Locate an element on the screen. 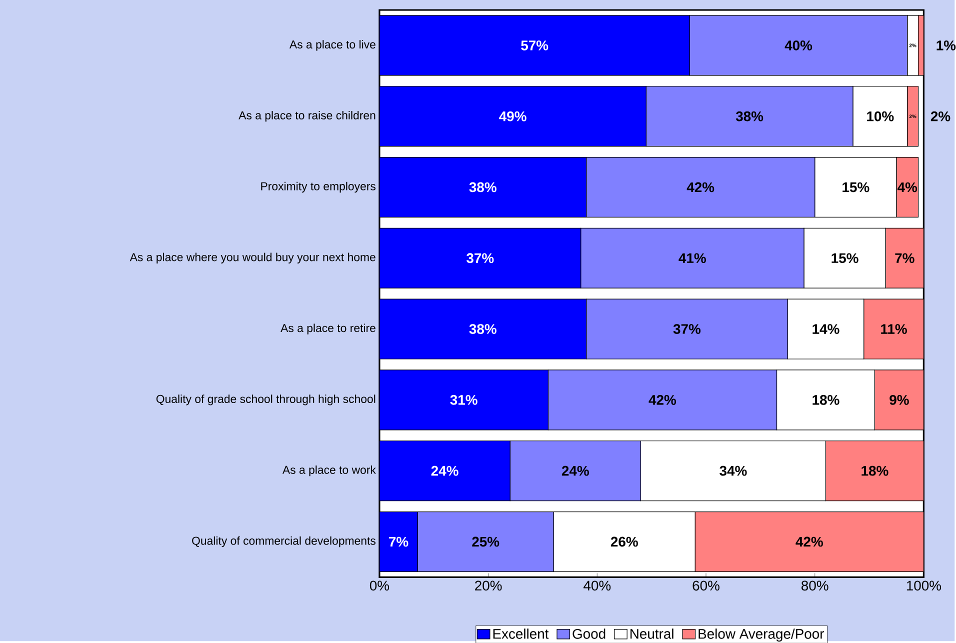 The width and height of the screenshot is (956, 643). y-tick-label: Quality of grade school through high school is located at coordinates (266, 400).